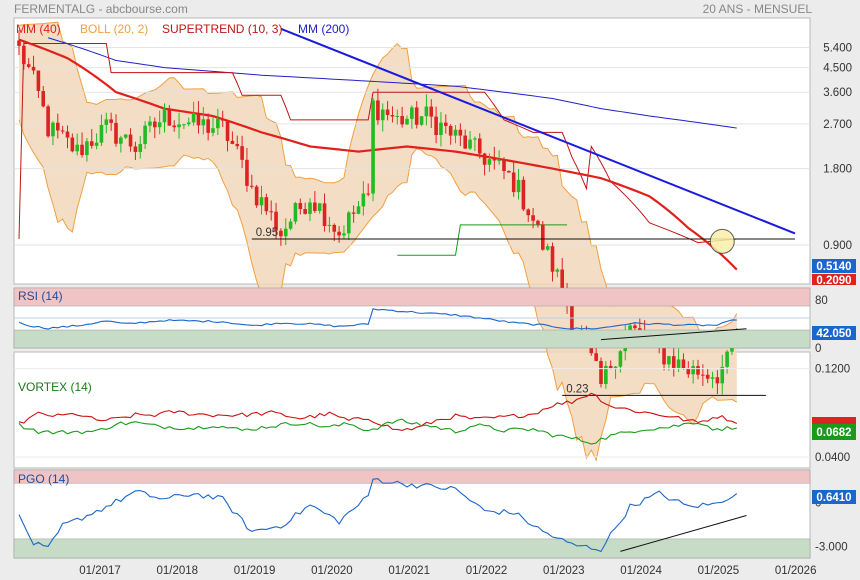 The height and width of the screenshot is (580, 860). What do you see at coordinates (818, 349) in the screenshot?
I see `rsi-tick-1: 0` at bounding box center [818, 349].